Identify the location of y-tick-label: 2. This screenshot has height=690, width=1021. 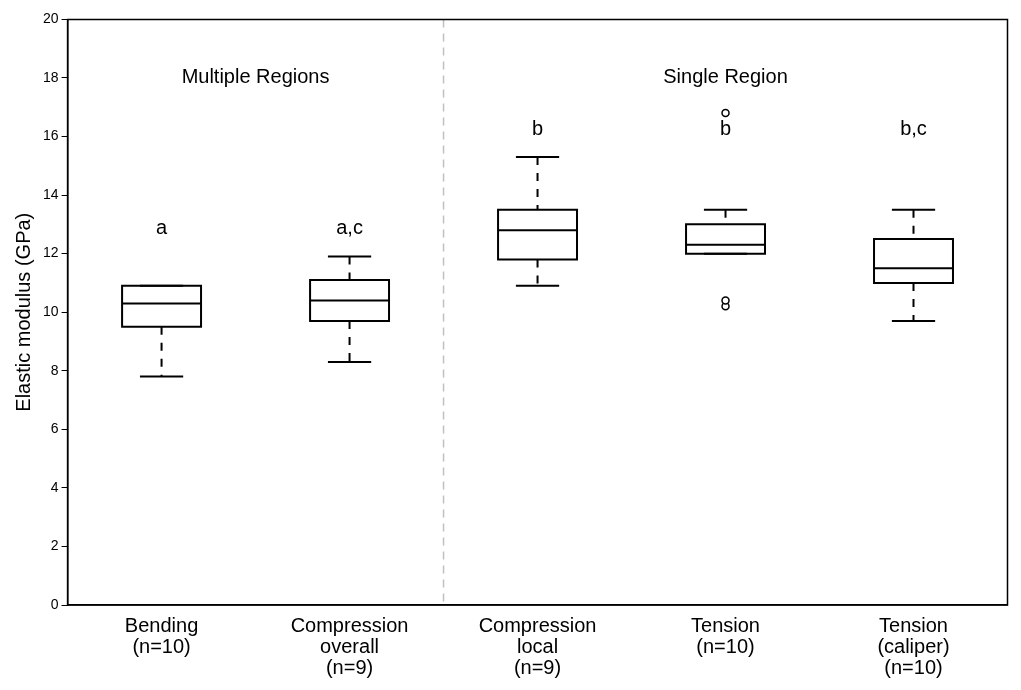
(54, 545).